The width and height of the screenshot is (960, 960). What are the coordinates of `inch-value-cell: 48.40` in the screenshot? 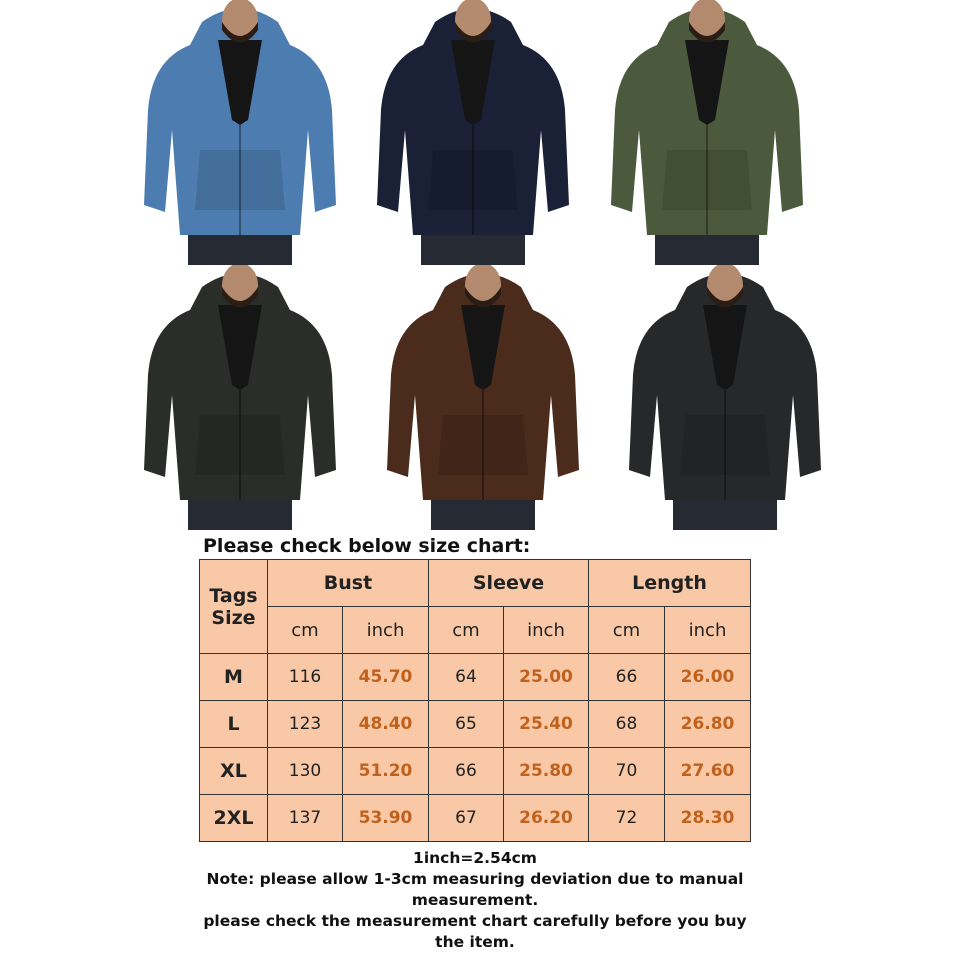 It's located at (385, 724).